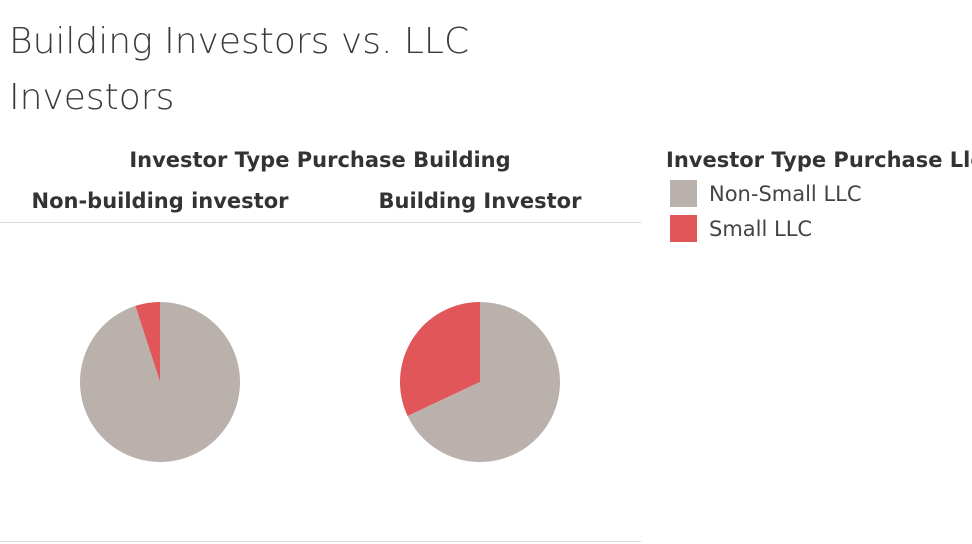 The width and height of the screenshot is (972, 544). What do you see at coordinates (683, 228) in the screenshot?
I see `legend-swatch-small-llc` at bounding box center [683, 228].